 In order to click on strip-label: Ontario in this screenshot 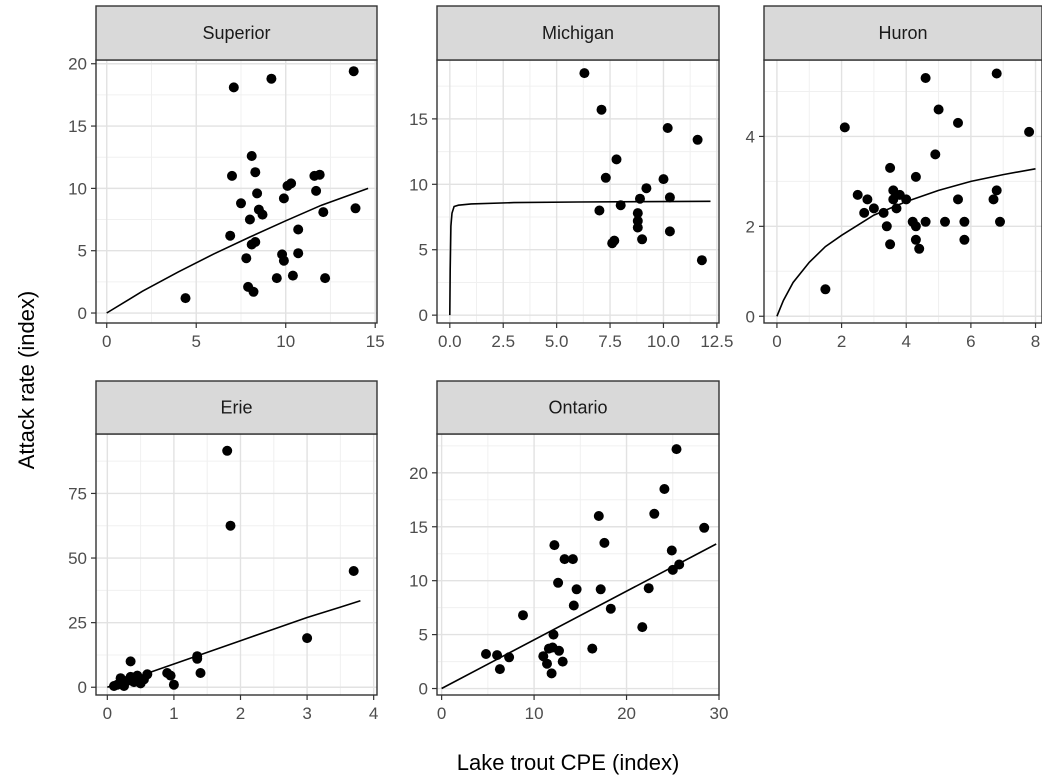, I will do `click(577, 408)`.